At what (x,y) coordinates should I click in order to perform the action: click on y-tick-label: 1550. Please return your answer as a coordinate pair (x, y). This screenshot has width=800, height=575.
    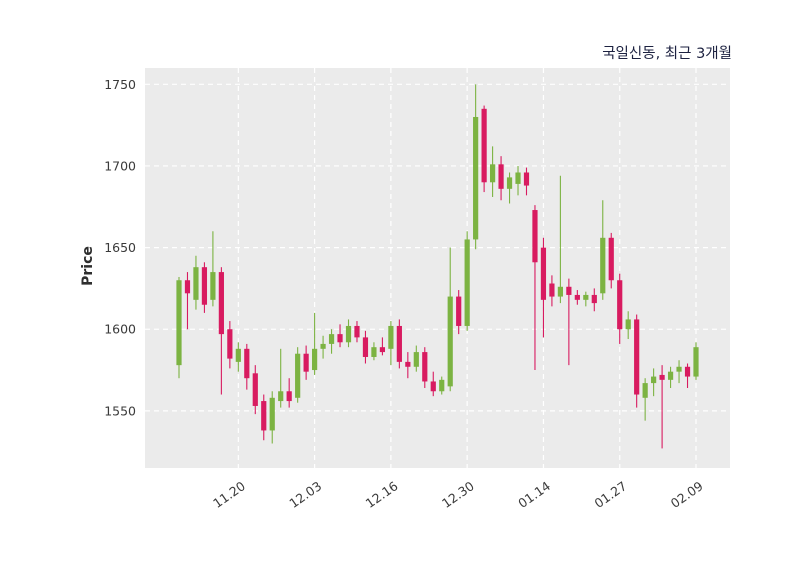
    Looking at the image, I should click on (120, 410).